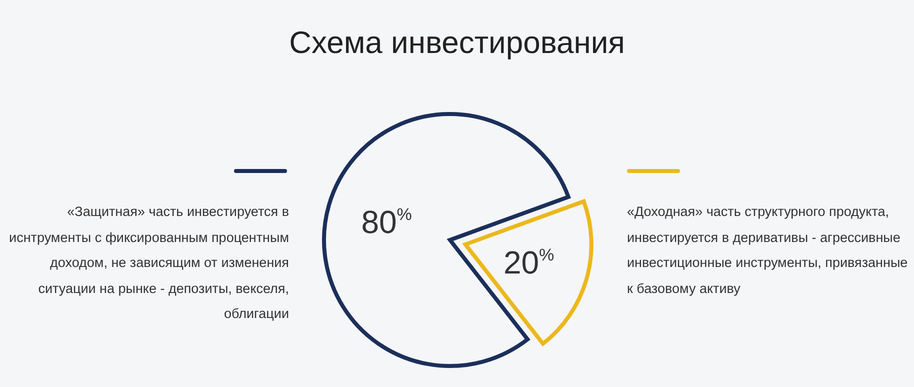 Image resolution: width=914 pixels, height=387 pixels. I want to click on data-label: 80%, so click(386, 222).